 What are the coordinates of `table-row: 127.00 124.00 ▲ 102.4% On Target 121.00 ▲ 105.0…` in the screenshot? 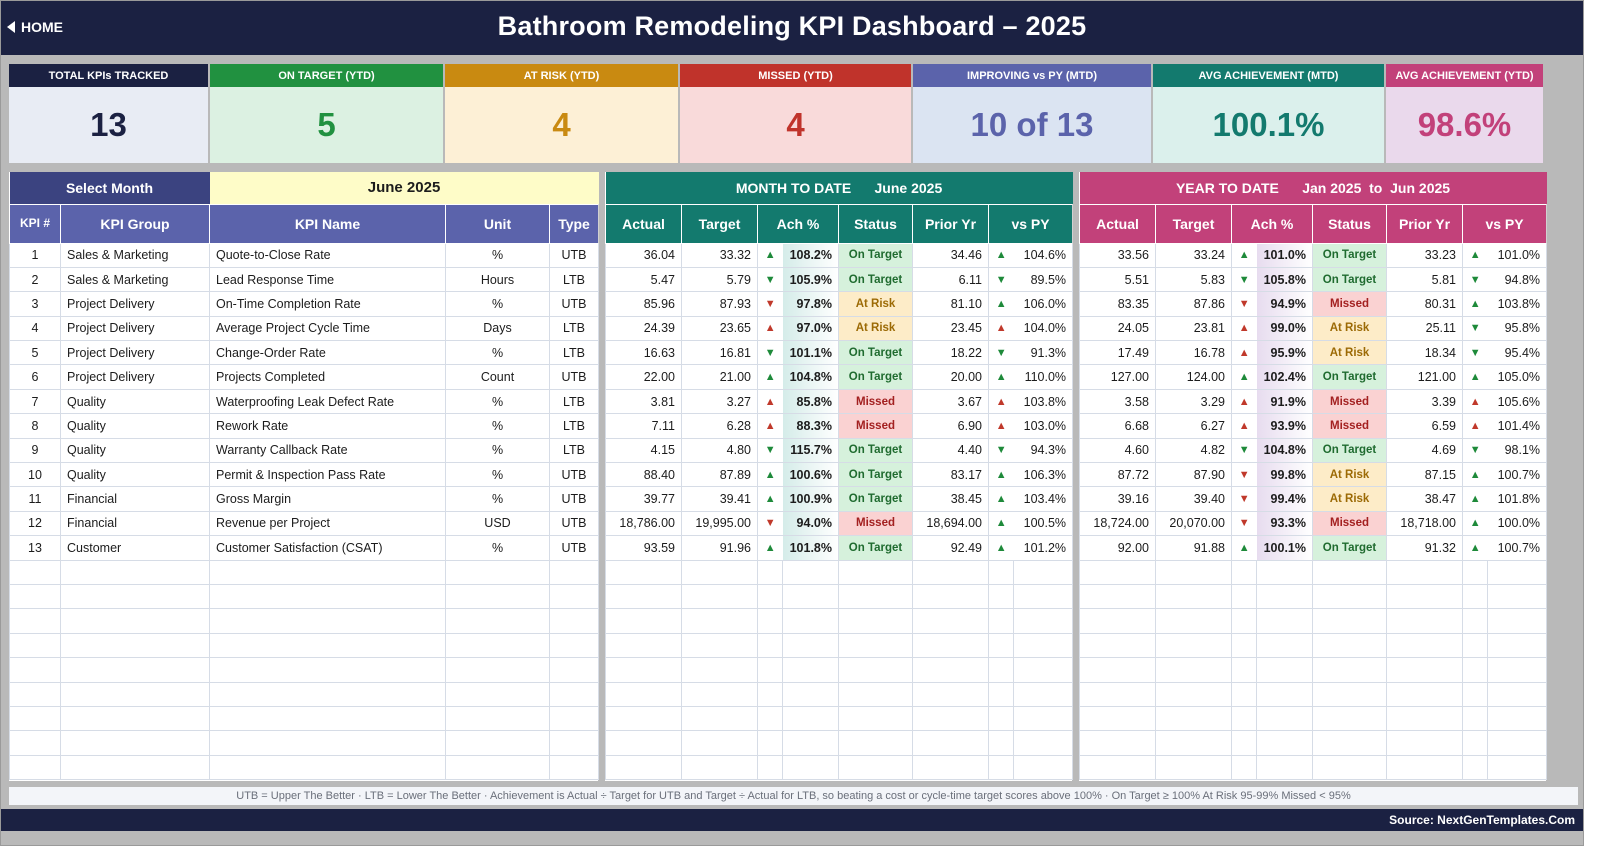 It's located at (1313, 377).